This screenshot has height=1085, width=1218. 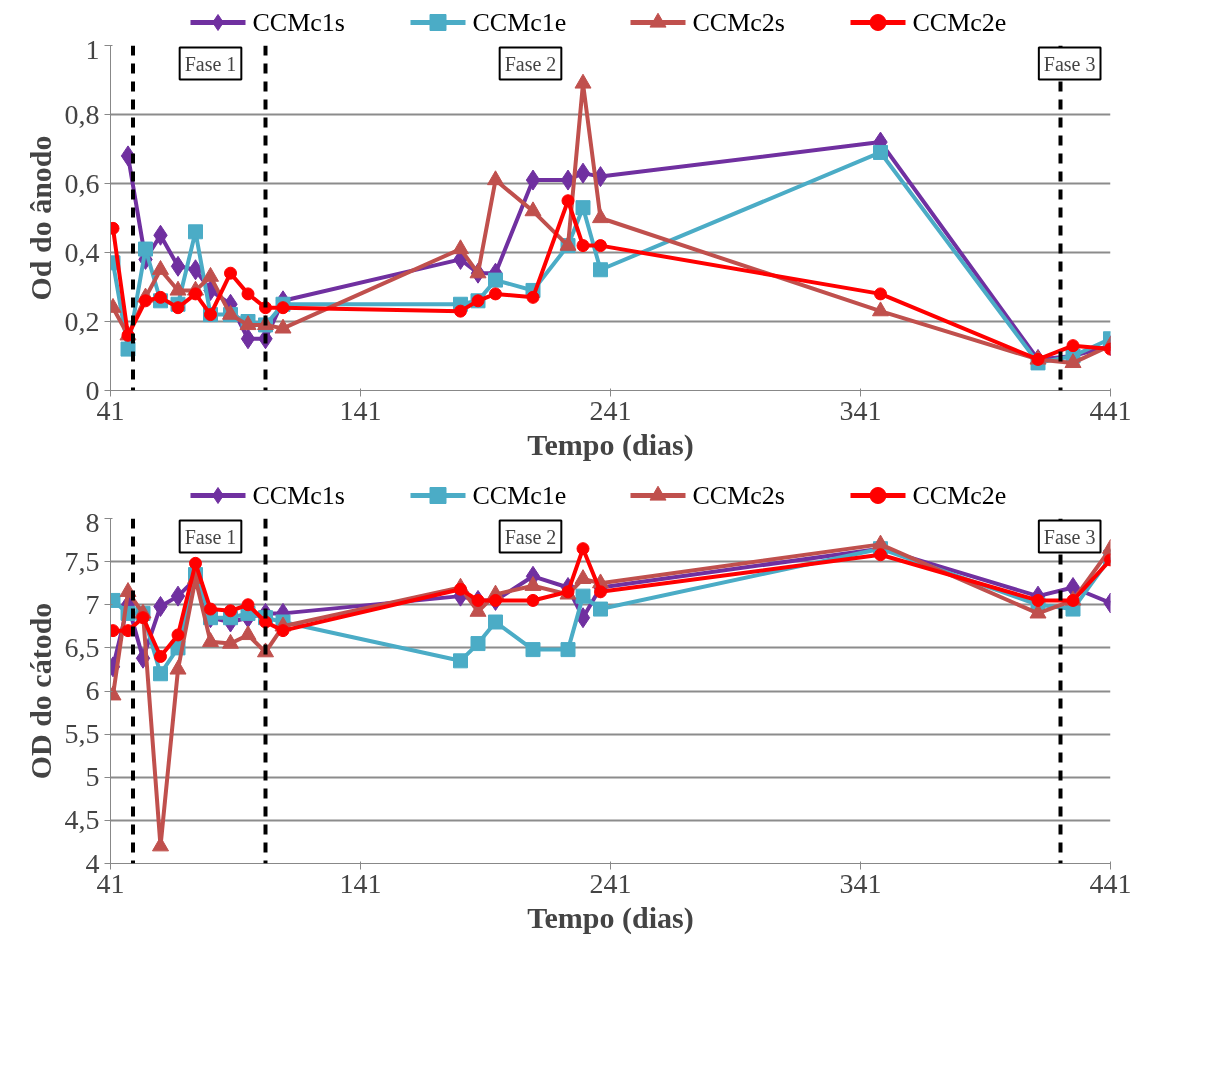 I want to click on y-tick-label: 5, so click(x=92, y=777).